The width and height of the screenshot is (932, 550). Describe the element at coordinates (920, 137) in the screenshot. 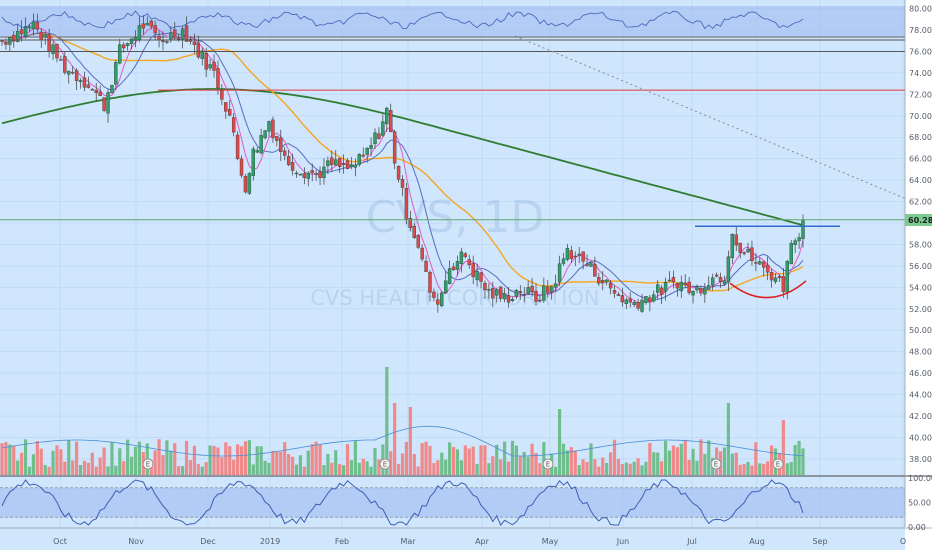

I see `price-tick-label: 68.00` at that location.